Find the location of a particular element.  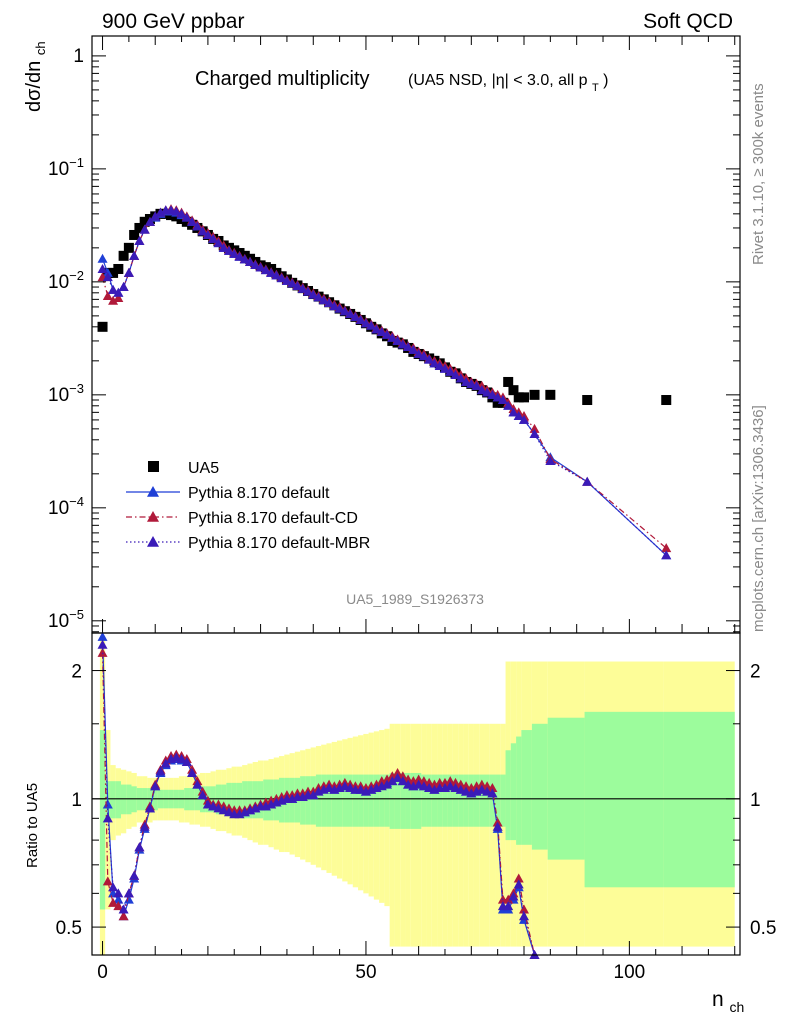

ratio-y-tick-label-right: 1 is located at coordinates (755, 800).